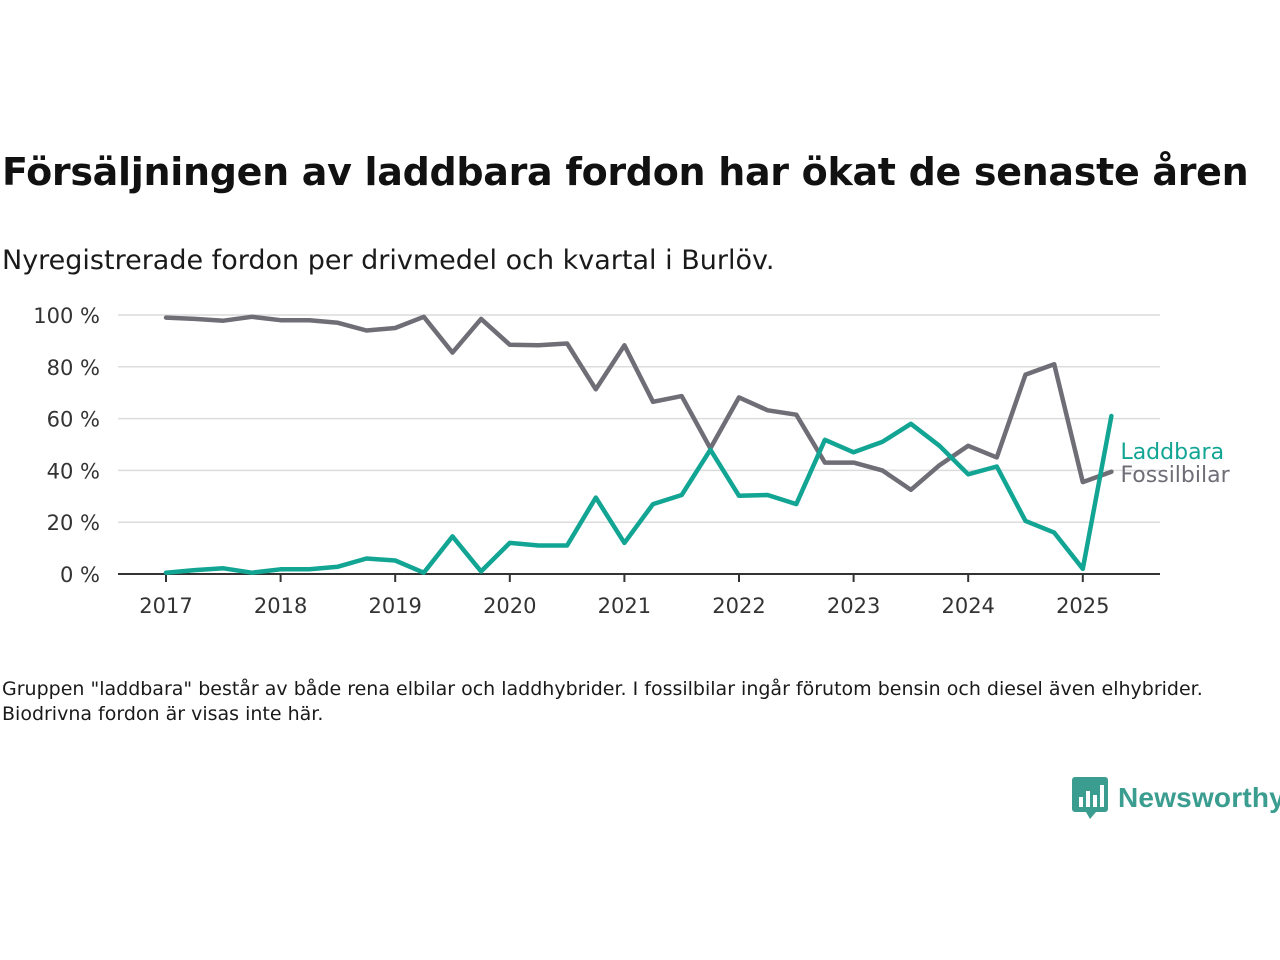 This screenshot has height=960, width=1280. What do you see at coordinates (280, 606) in the screenshot?
I see `x-tick-label: 2018` at bounding box center [280, 606].